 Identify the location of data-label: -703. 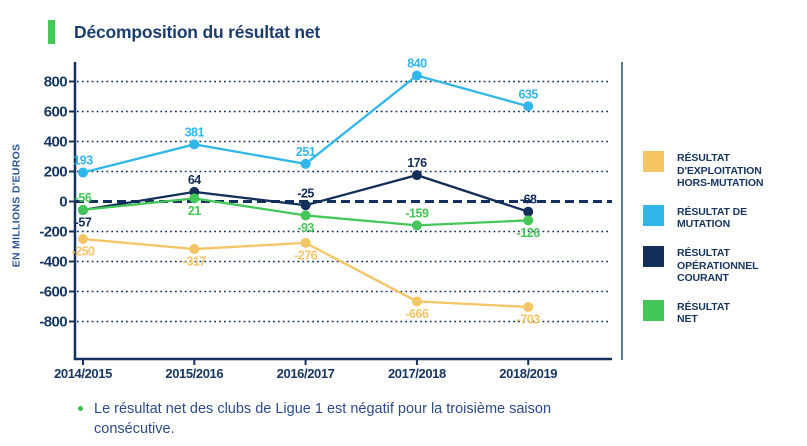
(529, 319).